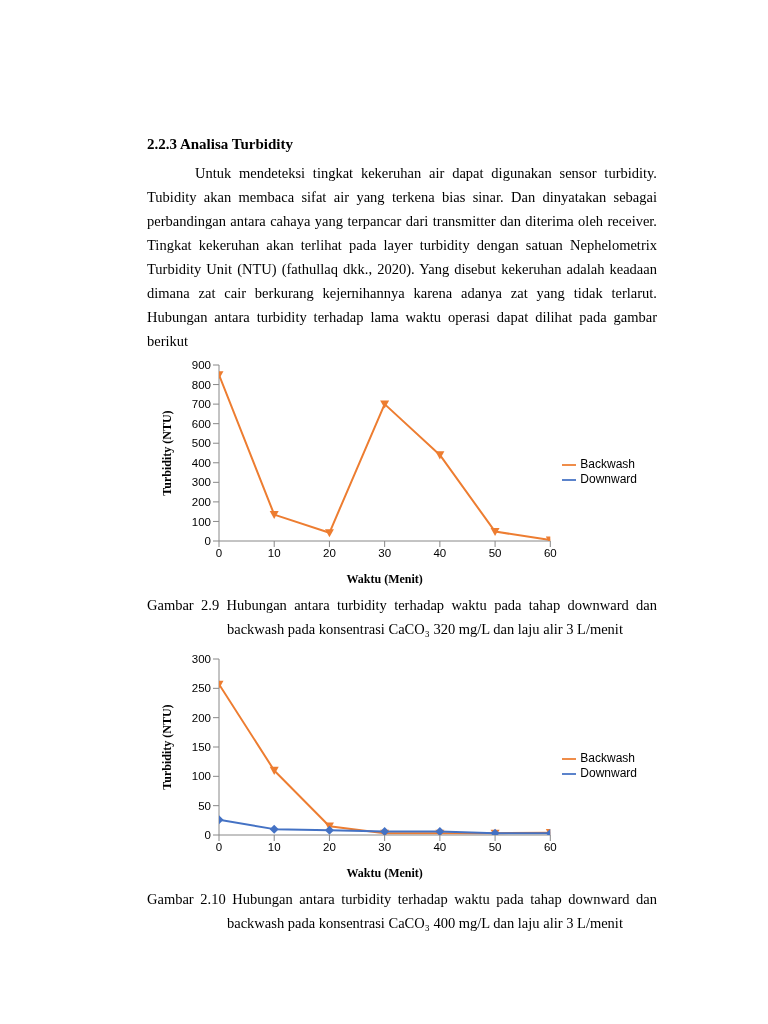  Describe the element at coordinates (201, 404) in the screenshot. I see `y-tick-label: 700` at that location.